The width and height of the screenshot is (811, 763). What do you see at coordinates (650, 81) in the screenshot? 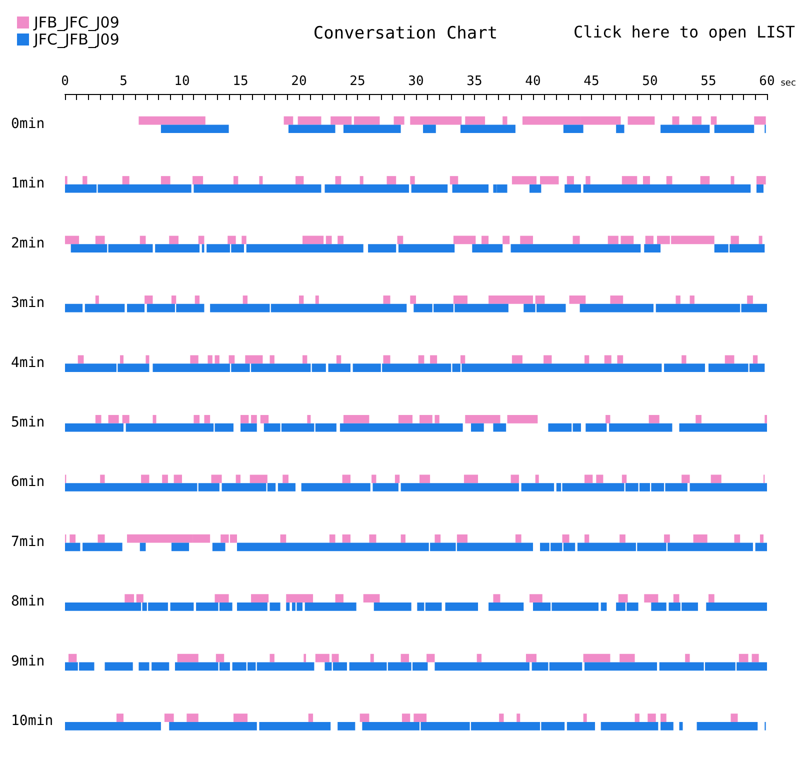
I see `x-tick-label: 50` at bounding box center [650, 81].